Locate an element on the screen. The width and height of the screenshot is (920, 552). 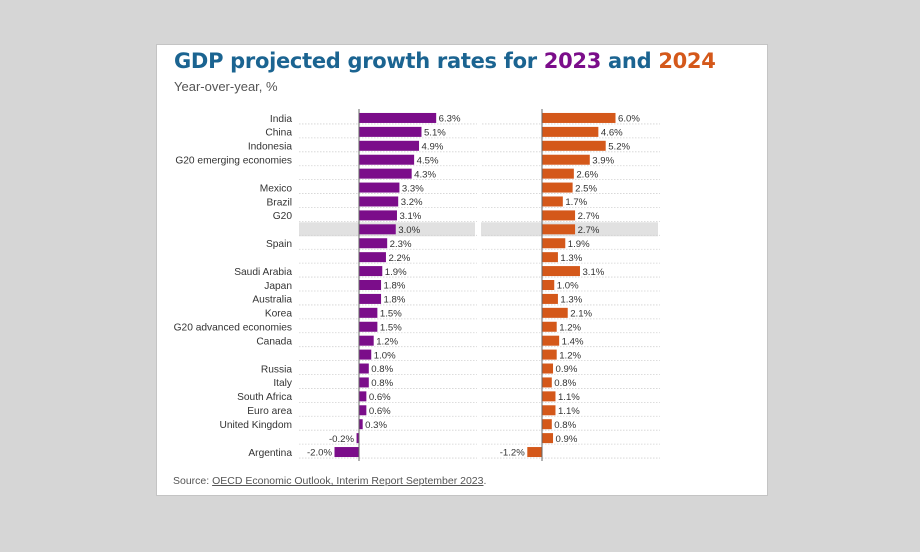
value-label-2024: 3.1% is located at coordinates (593, 272).